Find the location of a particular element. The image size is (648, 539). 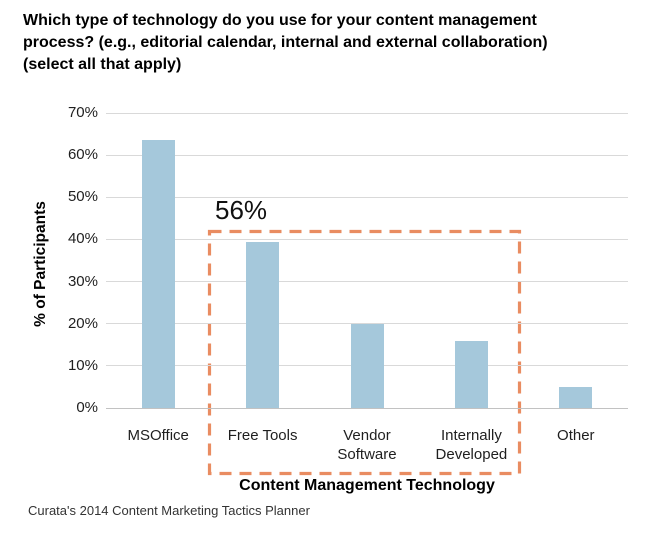

y-tick-label: 10% is located at coordinates (82, 365).